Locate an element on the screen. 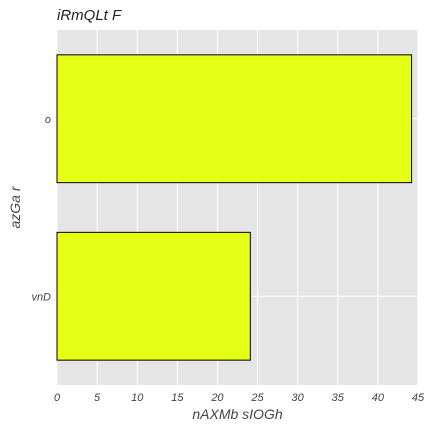 This screenshot has width=434, height=439. x-tick-label: 25 is located at coordinates (257, 398).